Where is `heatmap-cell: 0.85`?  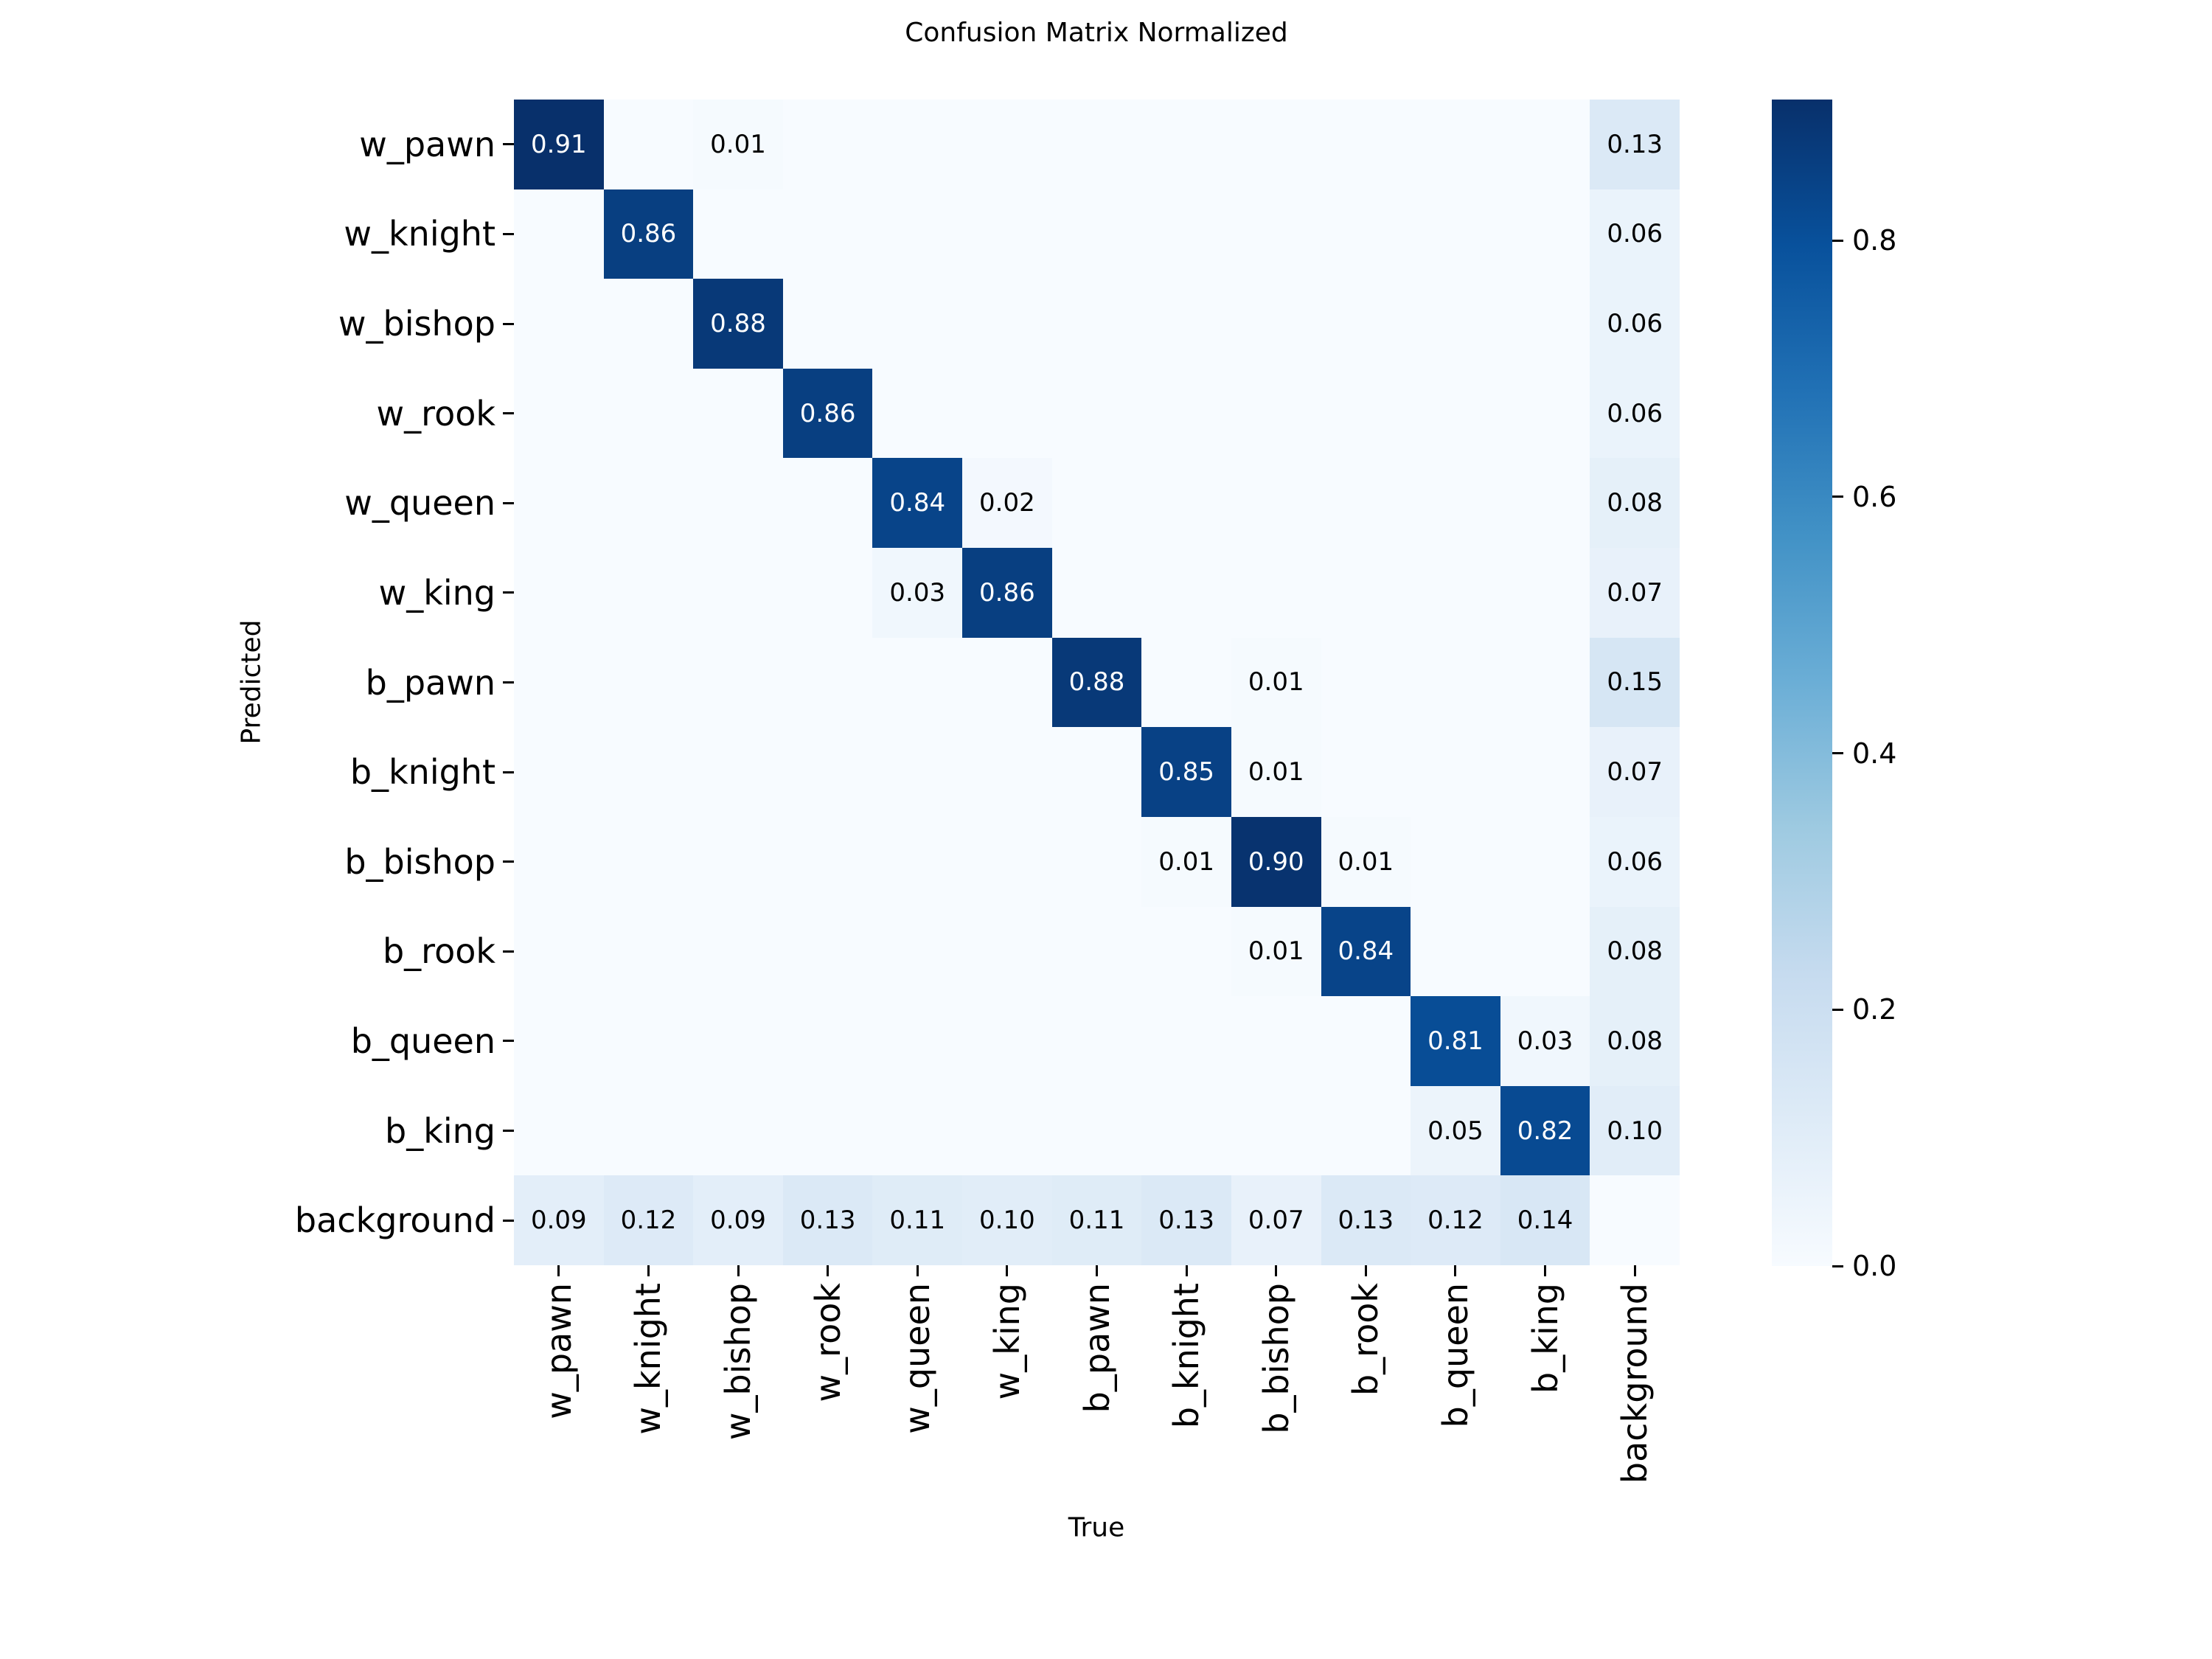
heatmap-cell: 0.85 is located at coordinates (1186, 772).